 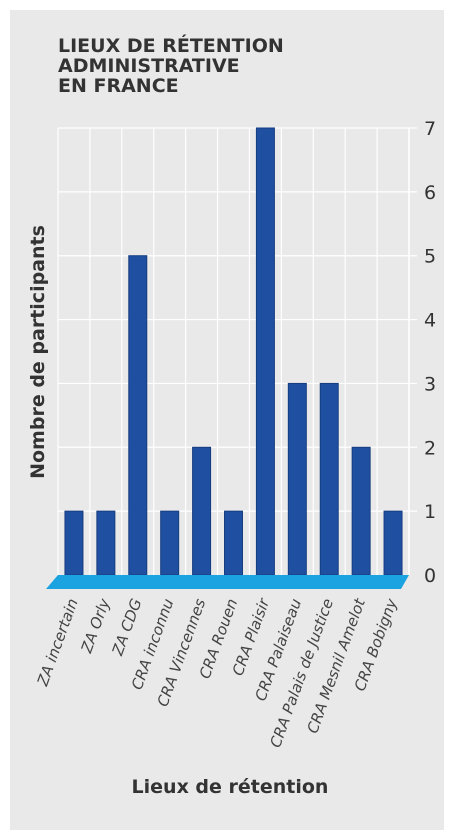 What do you see at coordinates (430, 193) in the screenshot?
I see `y-tick-label: 6` at bounding box center [430, 193].